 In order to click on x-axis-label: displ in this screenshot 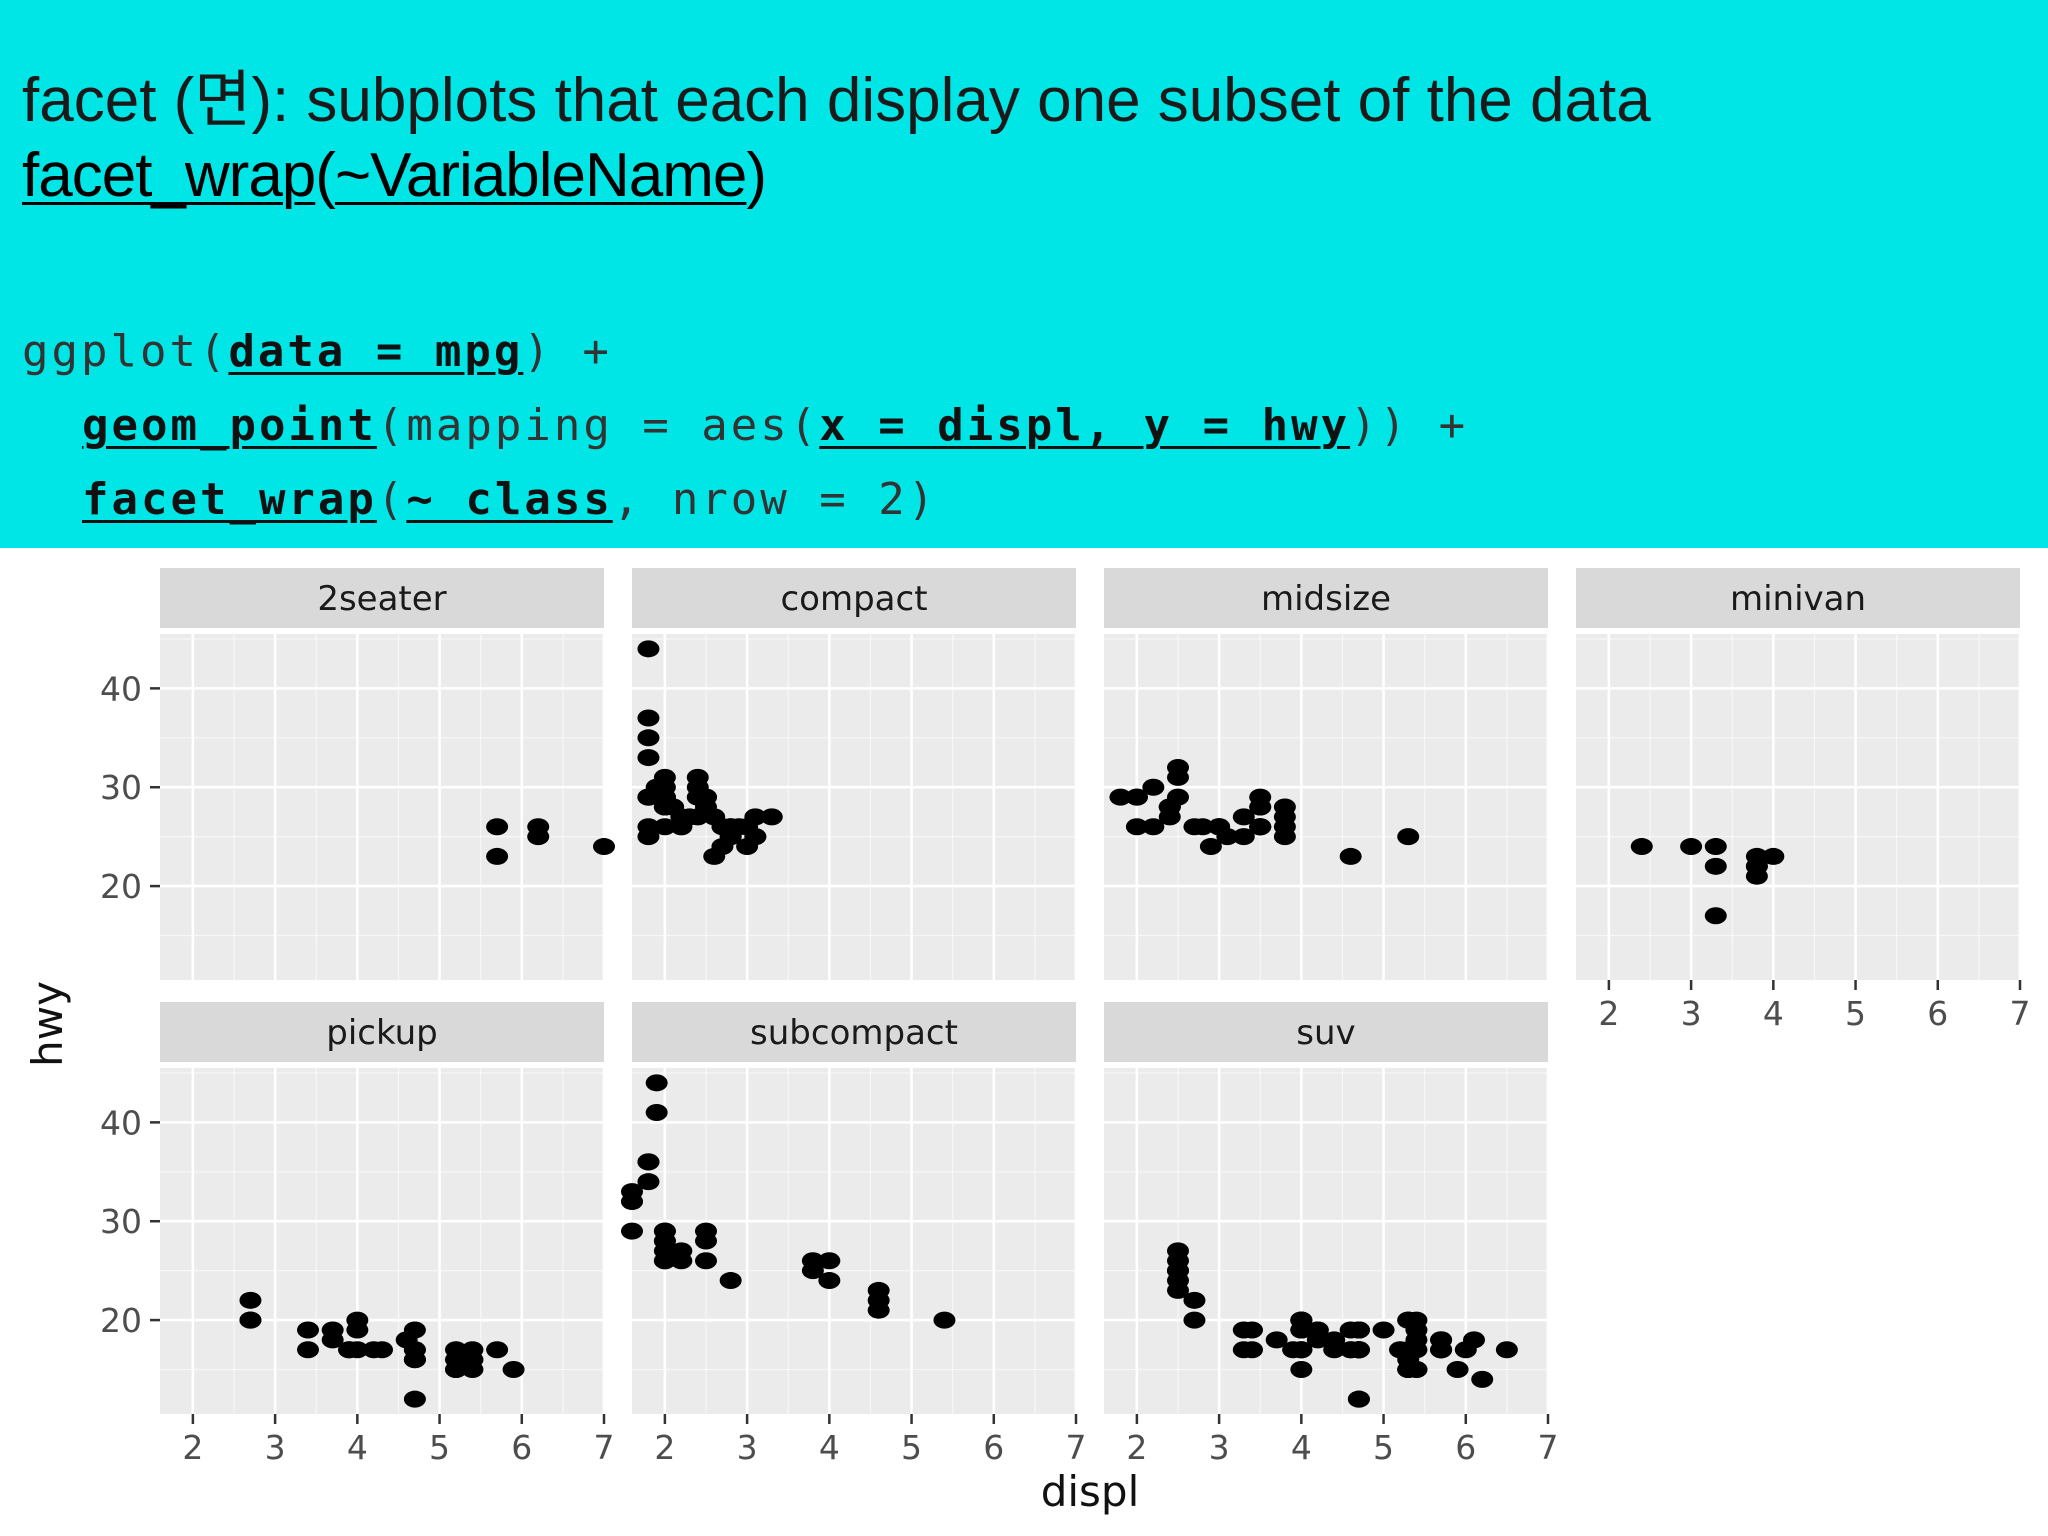, I will do `click(1090, 1491)`.